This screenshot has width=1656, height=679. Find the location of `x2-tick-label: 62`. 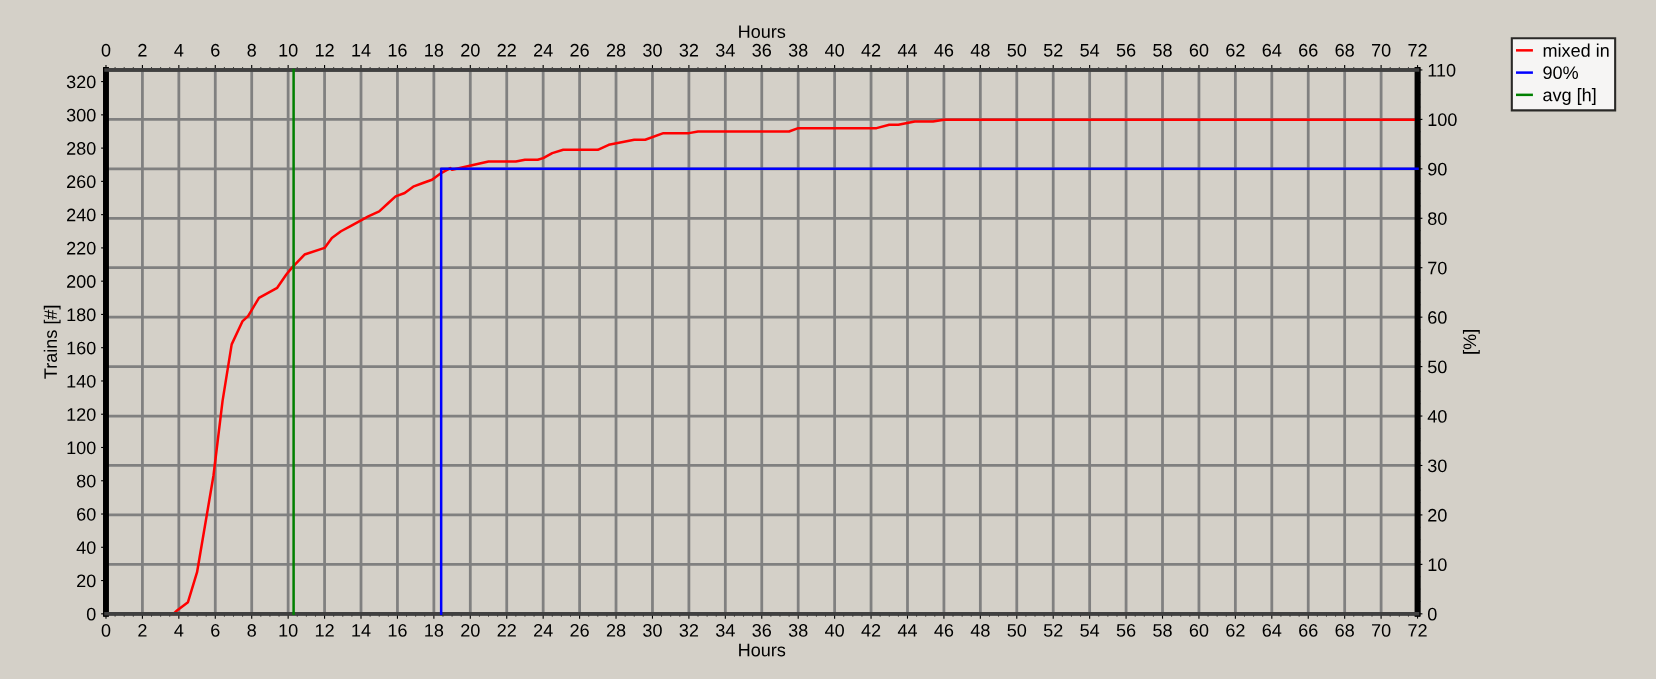

x2-tick-label: 62 is located at coordinates (1235, 50).